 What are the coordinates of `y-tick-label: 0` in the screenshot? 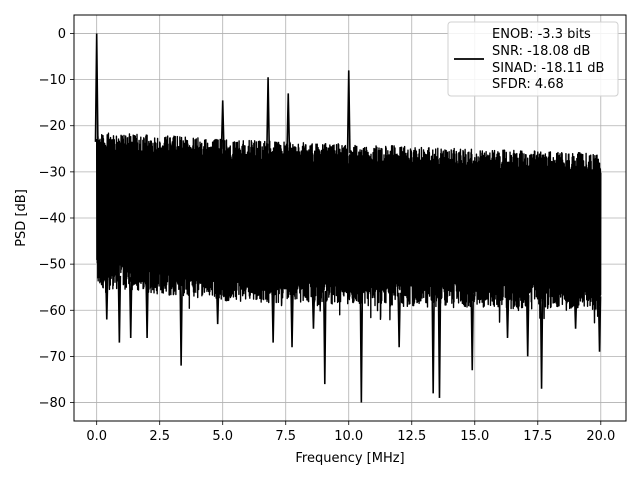 It's located at (62, 34).